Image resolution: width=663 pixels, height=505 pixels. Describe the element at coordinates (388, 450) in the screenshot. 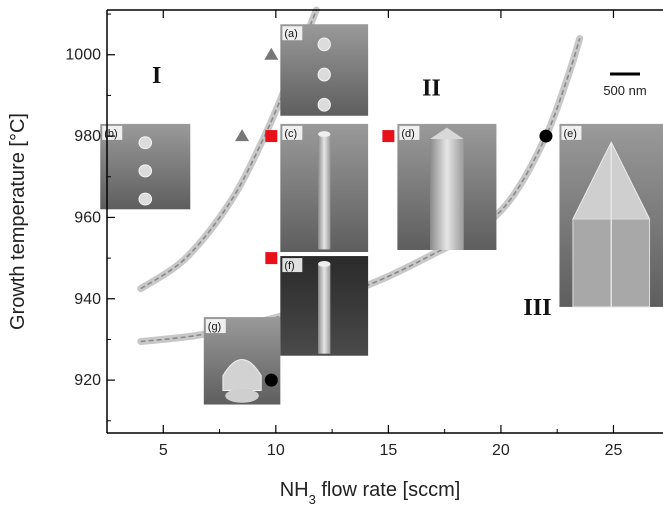

I see `x-tick-label: 15` at that location.